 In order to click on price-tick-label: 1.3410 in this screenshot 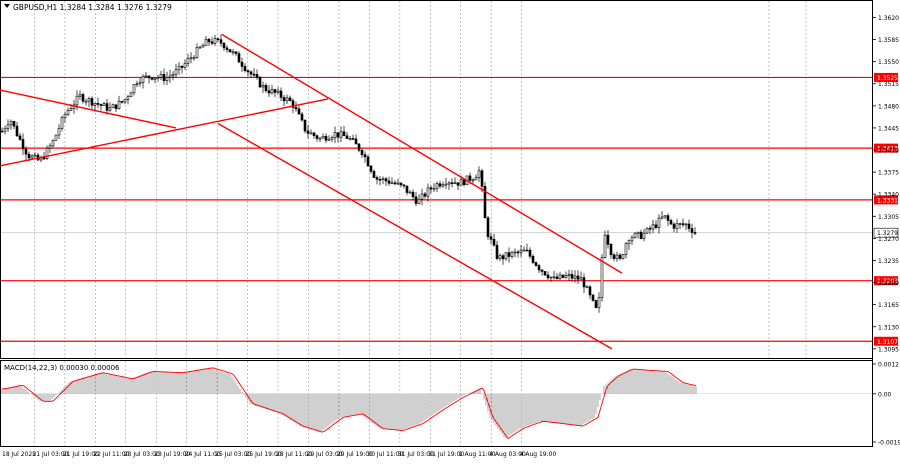, I will do `click(888, 151)`.